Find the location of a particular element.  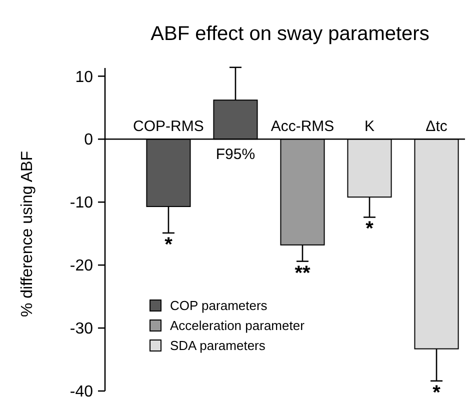

x-tick-label: Acc-RMS is located at coordinates (302, 127).